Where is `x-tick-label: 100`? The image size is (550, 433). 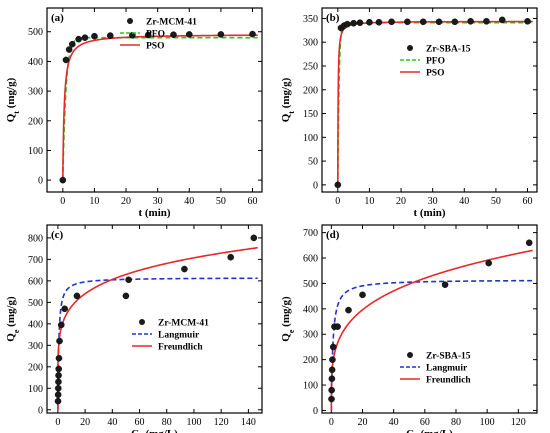
x-tick-label: 100 is located at coordinates (487, 422).